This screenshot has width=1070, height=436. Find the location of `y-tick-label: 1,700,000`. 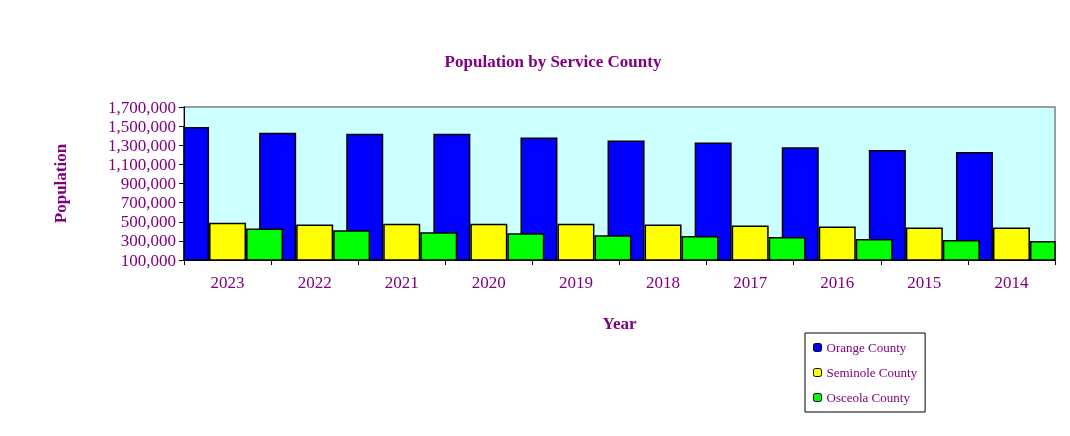

y-tick-label: 1,700,000 is located at coordinates (142, 107).